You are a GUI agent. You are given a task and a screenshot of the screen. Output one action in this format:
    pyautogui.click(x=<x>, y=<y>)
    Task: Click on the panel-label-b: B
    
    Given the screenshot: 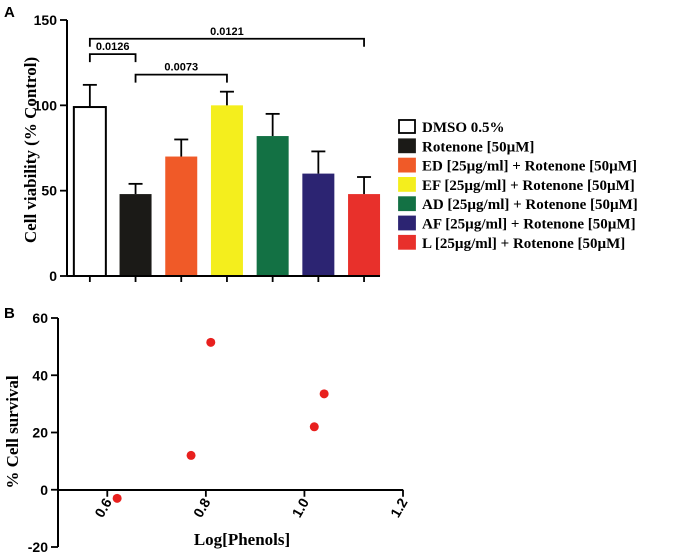 What is the action you would take?
    pyautogui.click(x=9, y=313)
    